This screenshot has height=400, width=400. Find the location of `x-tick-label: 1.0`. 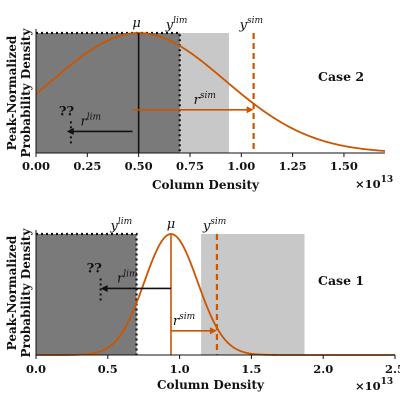

x-tick-label: 1.0 is located at coordinates (180, 369).